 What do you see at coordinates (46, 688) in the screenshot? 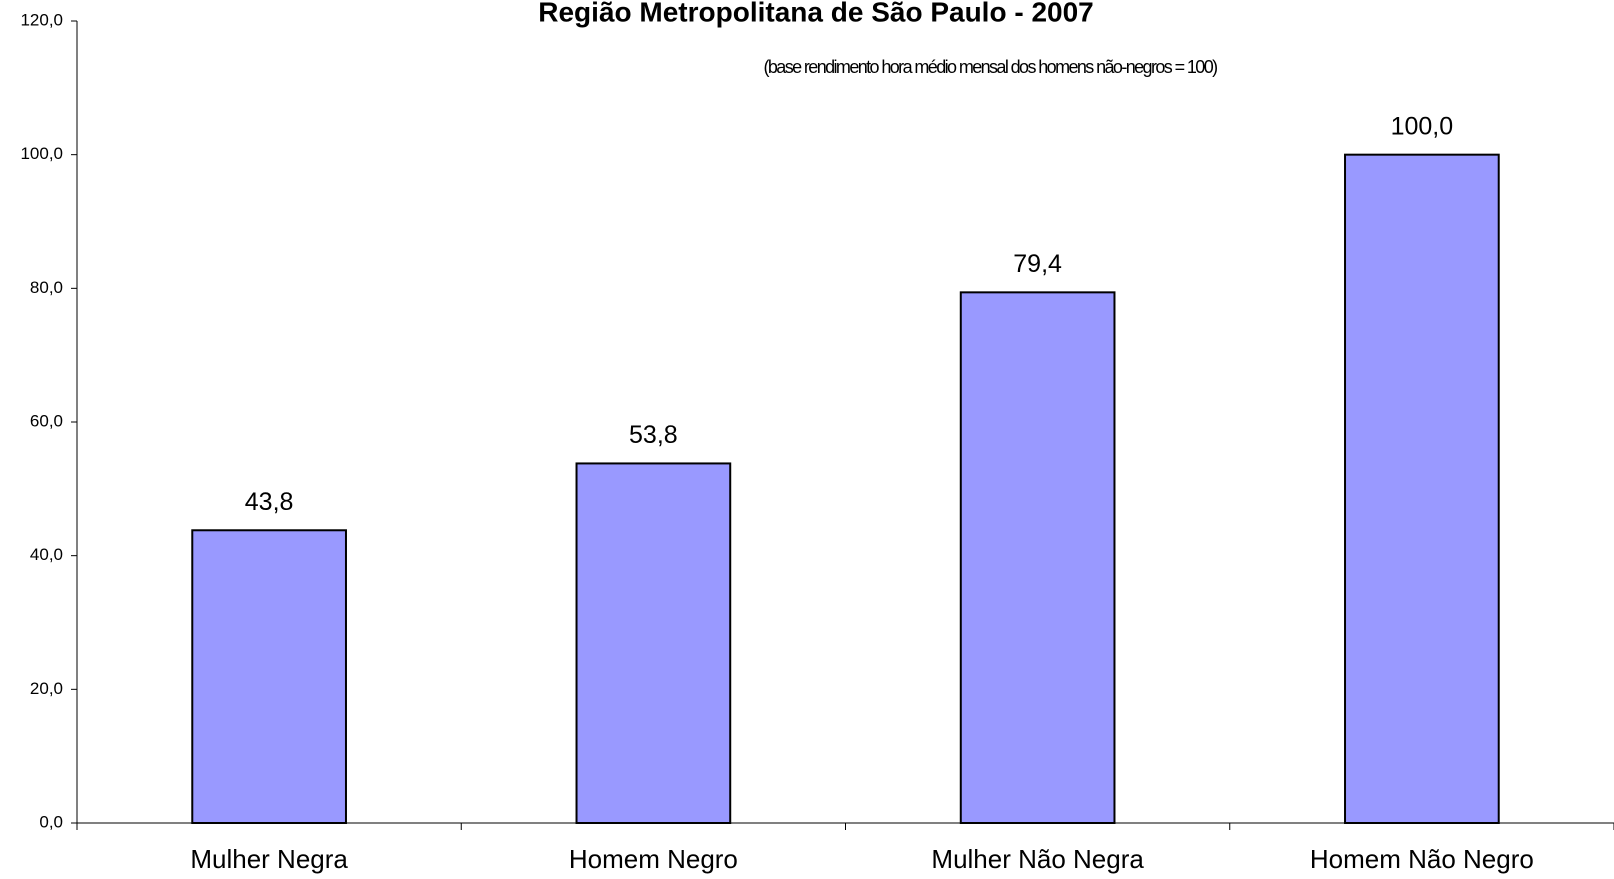
I see `y-tick-label: 20,0` at bounding box center [46, 688].